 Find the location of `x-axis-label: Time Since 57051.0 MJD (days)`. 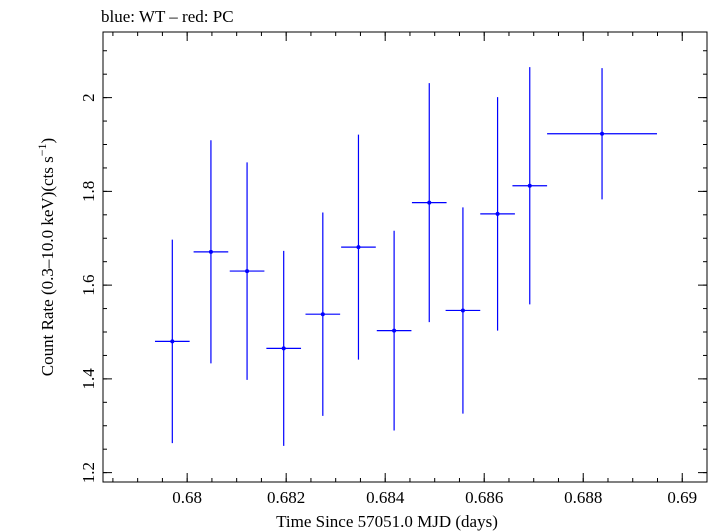

x-axis-label: Time Since 57051.0 MJD (days) is located at coordinates (387, 521).